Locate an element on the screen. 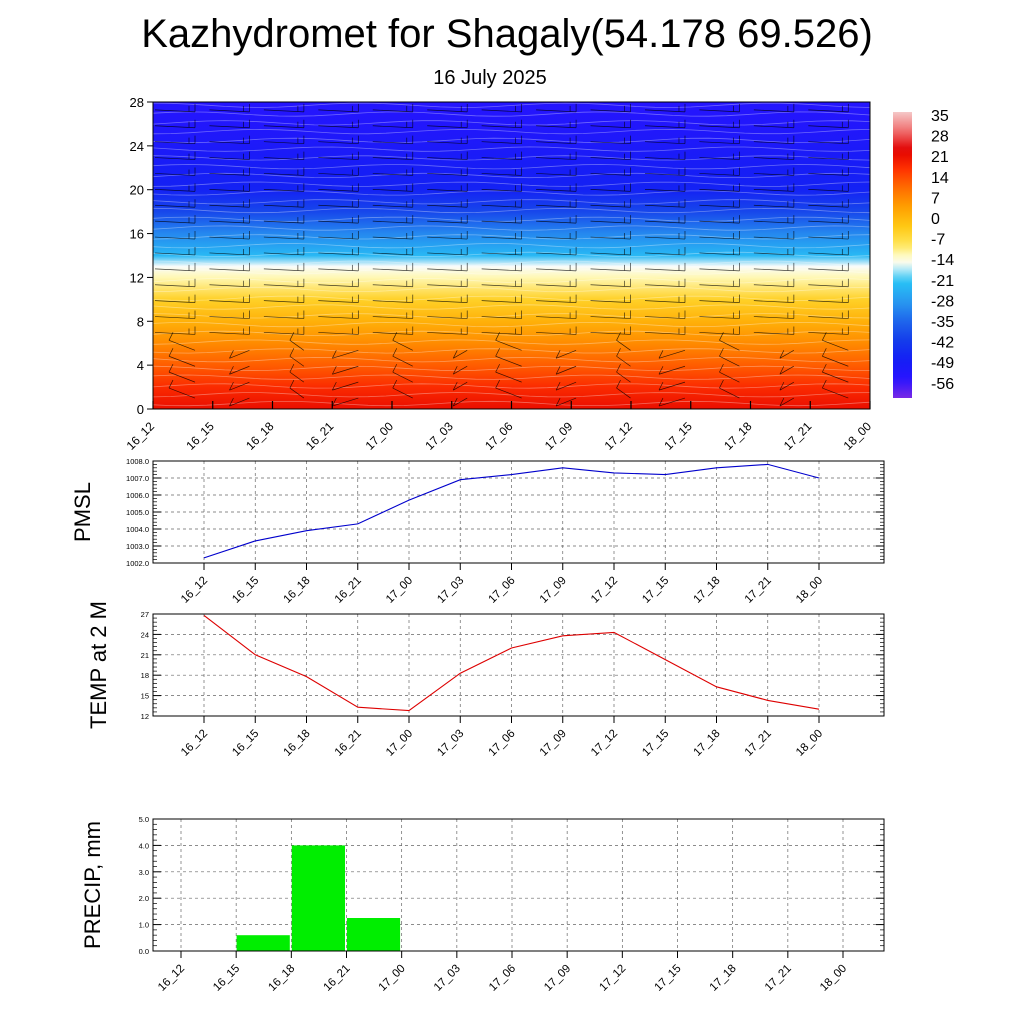 The height and width of the screenshot is (1024, 1024). temp-line is located at coordinates (511, 663).